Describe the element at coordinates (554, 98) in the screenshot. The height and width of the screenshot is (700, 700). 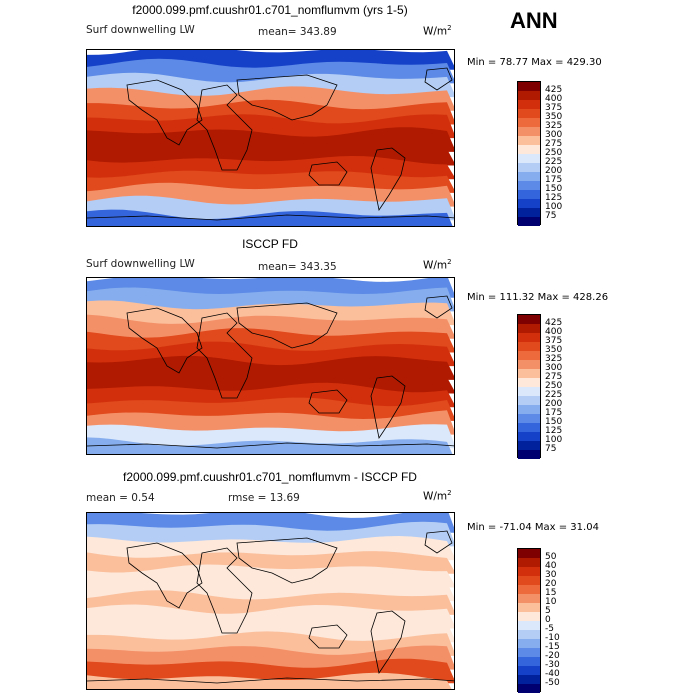
I see `colorbar-tick-label: 400` at that location.